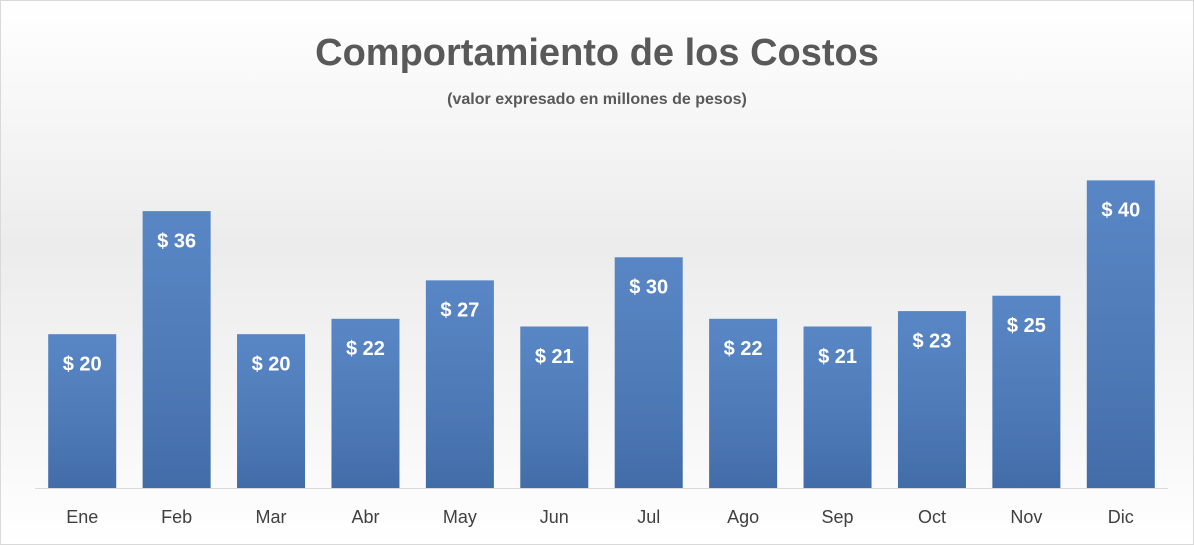  I want to click on x-tick-label: Jun, so click(554, 517).